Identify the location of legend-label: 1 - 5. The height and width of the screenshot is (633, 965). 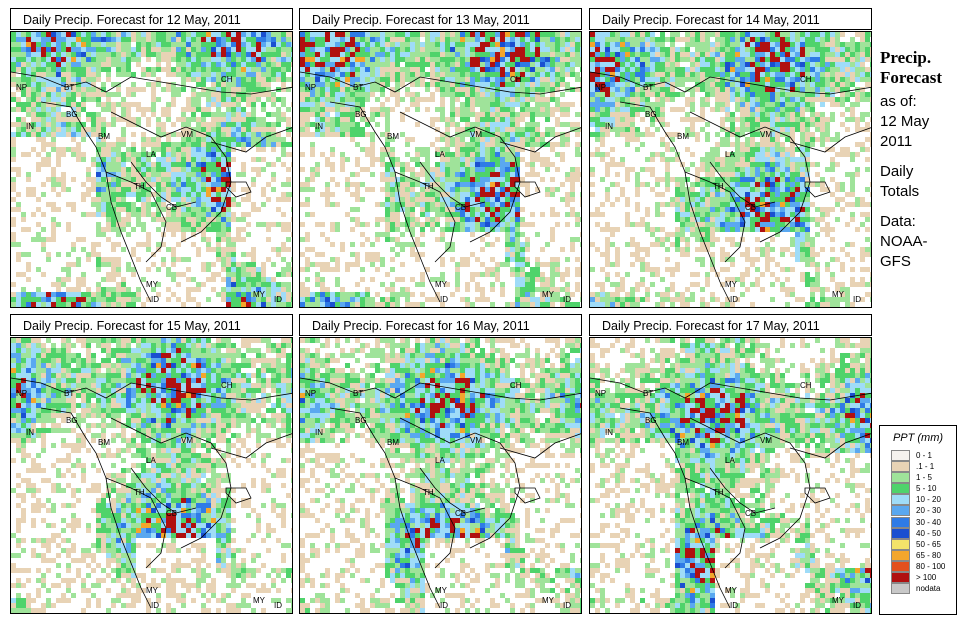
(924, 478).